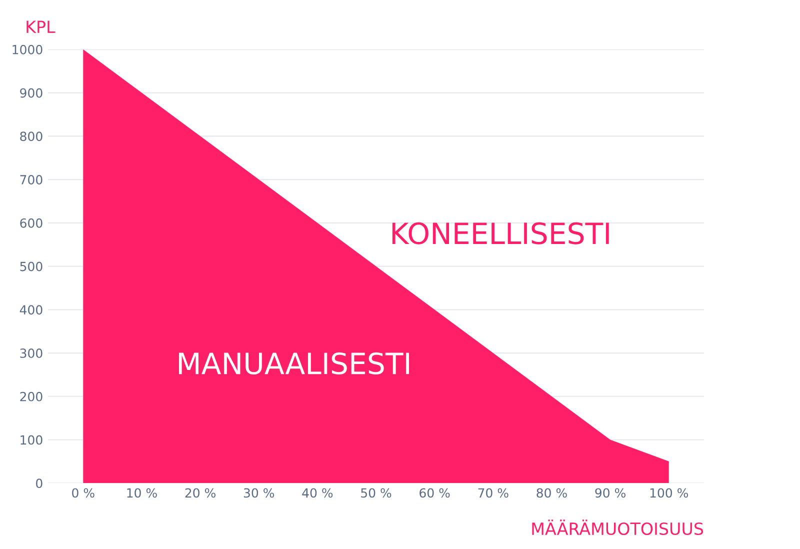  Describe the element at coordinates (259, 493) in the screenshot. I see `x-tick-label: 30 %` at that location.